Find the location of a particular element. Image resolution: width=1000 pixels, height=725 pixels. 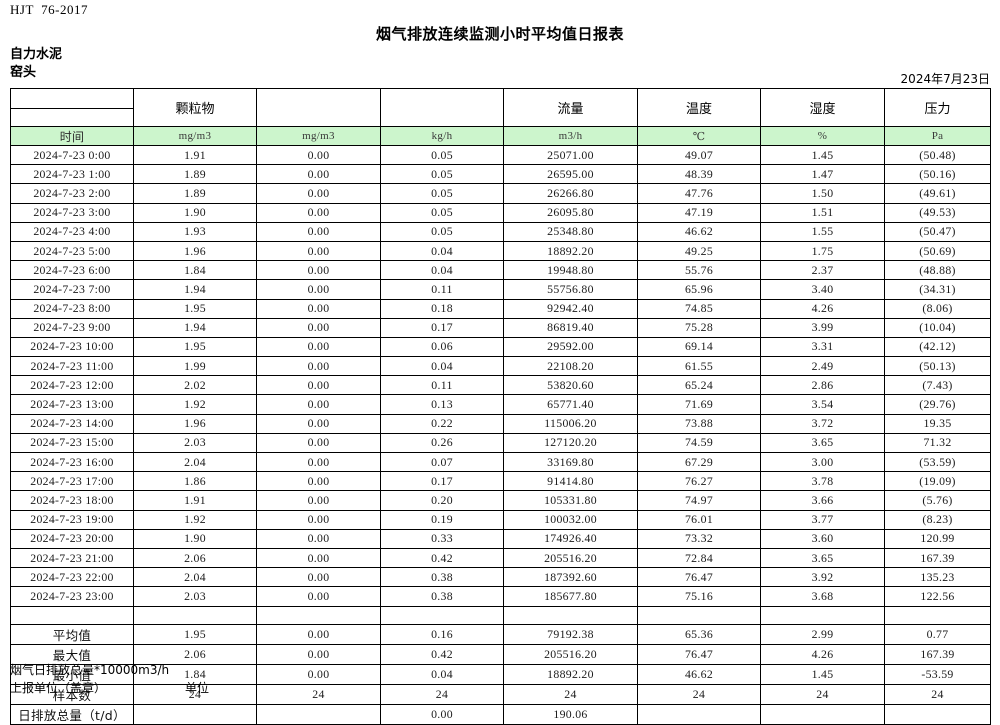

cell-flow: 65771.40 is located at coordinates (570, 404).